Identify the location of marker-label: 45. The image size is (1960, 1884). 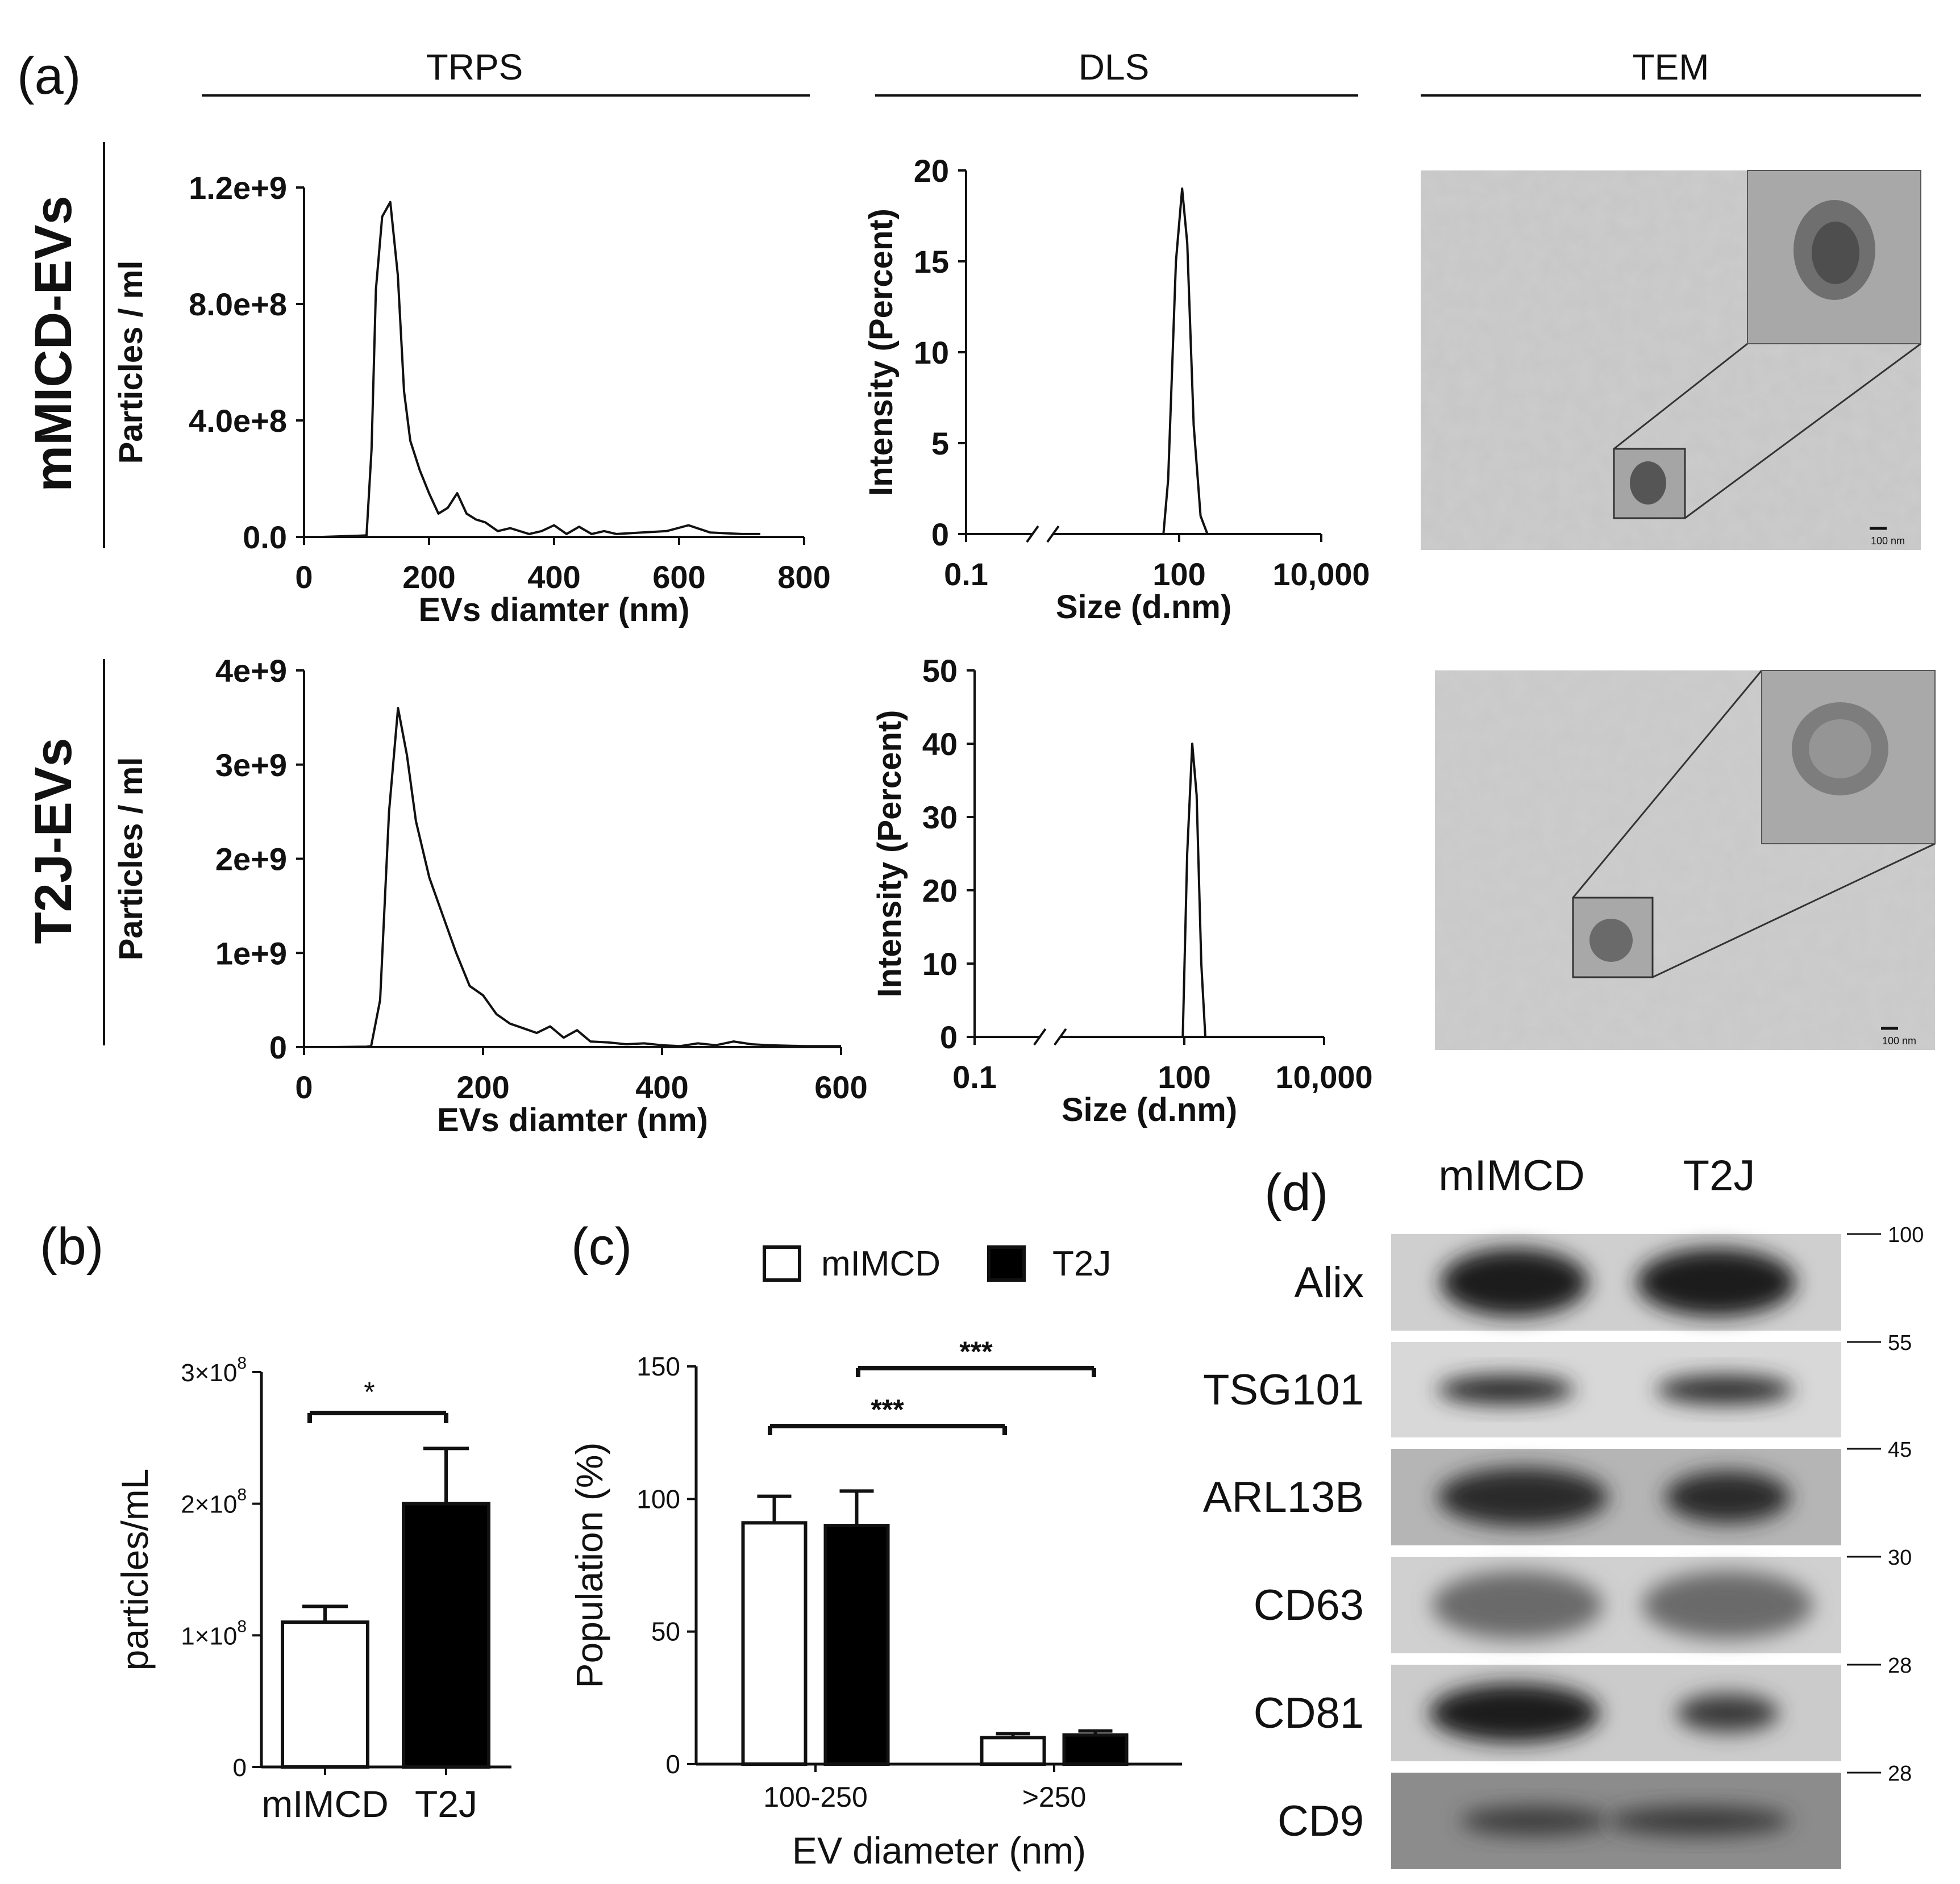
(1900, 1450).